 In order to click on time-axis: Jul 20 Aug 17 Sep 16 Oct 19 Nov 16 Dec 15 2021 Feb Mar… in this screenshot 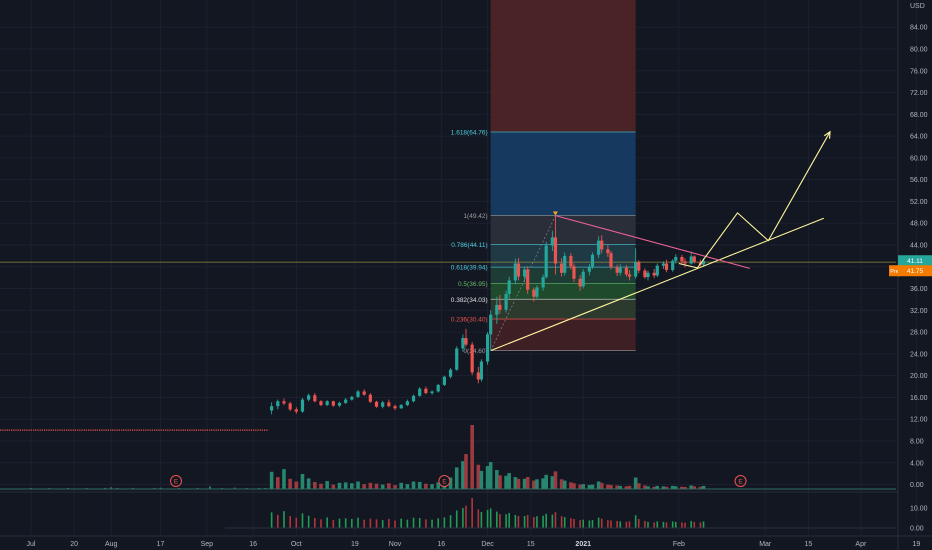, I will do `click(466, 541)`.